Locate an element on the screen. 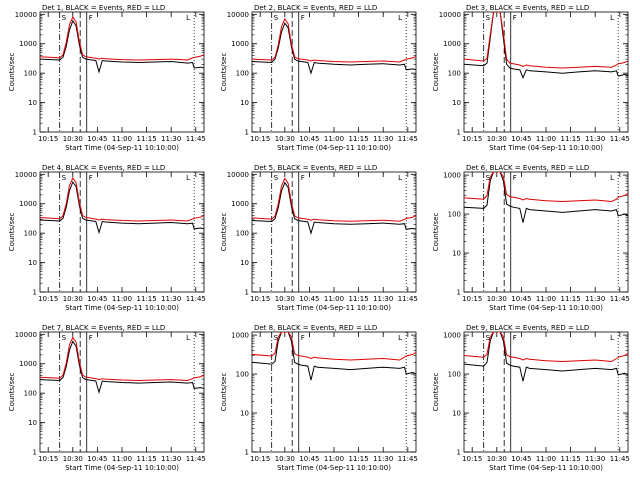  panel-title: Det 5, BLACK = Events, RED = LLD is located at coordinates (315, 168).